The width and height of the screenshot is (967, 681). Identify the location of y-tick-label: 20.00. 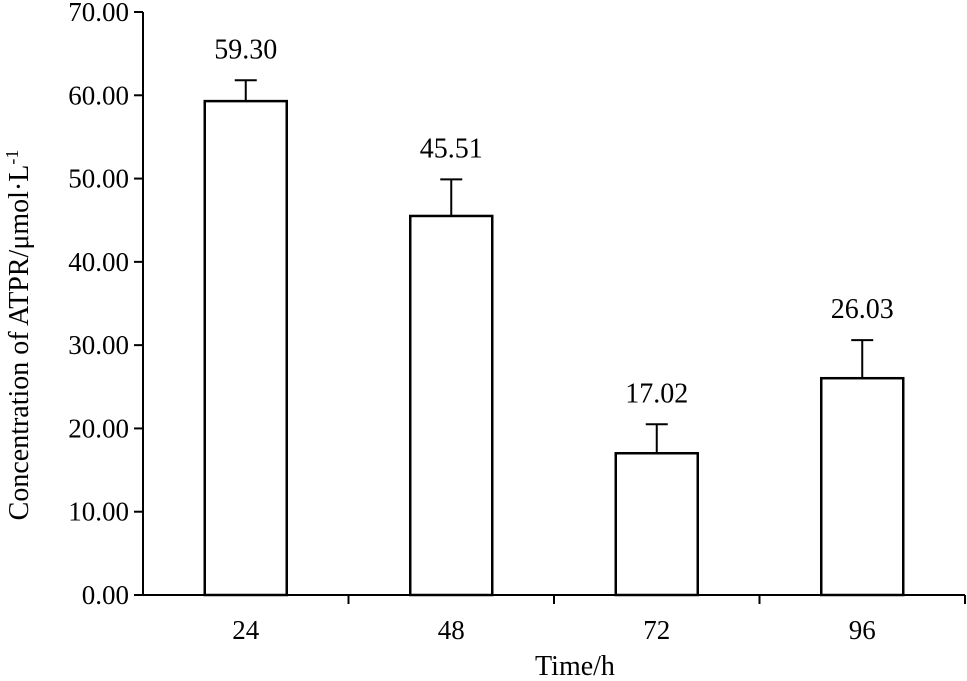
(98, 428).